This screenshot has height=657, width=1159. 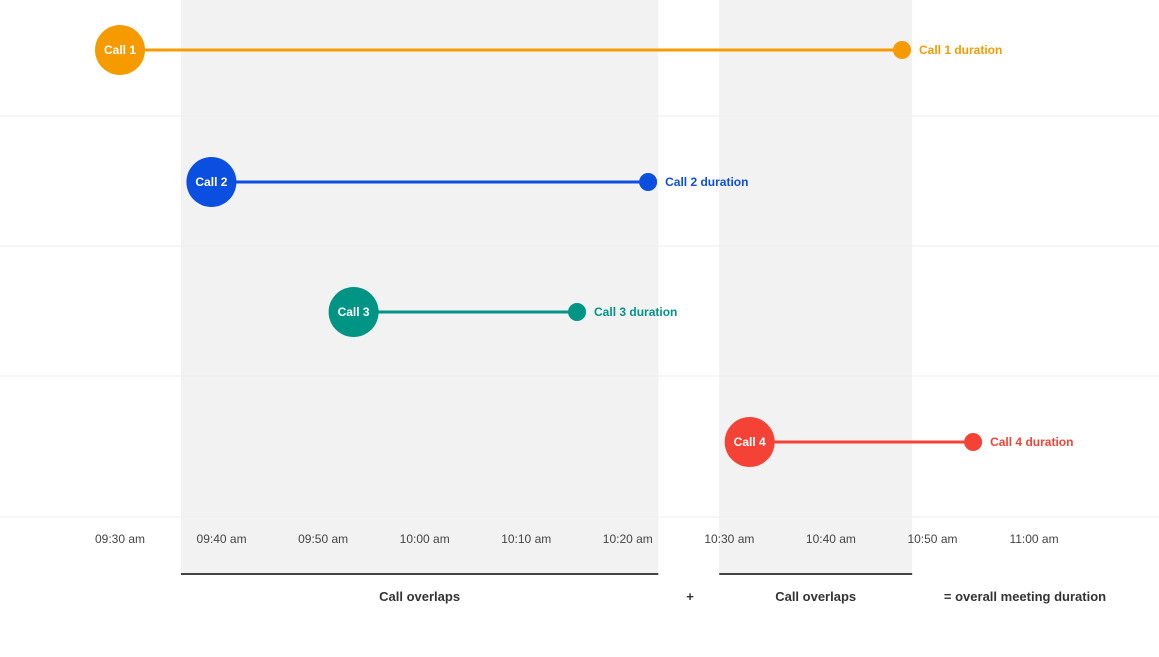 What do you see at coordinates (690, 596) in the screenshot?
I see `plus-sign: +` at bounding box center [690, 596].